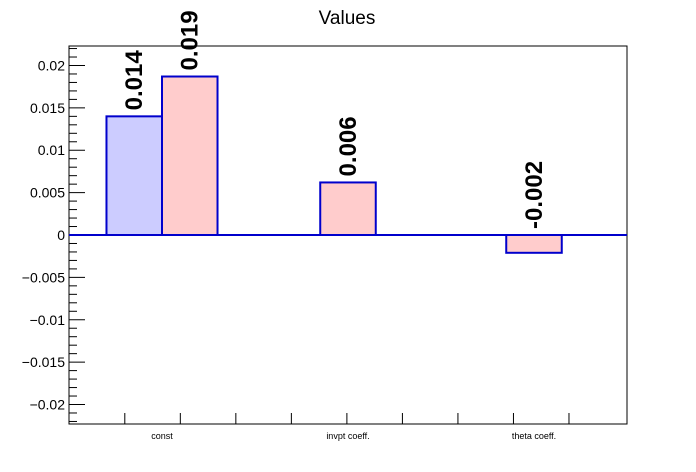  Describe the element at coordinates (43, 277) in the screenshot. I see `y-tick-label: −0.005` at that location.